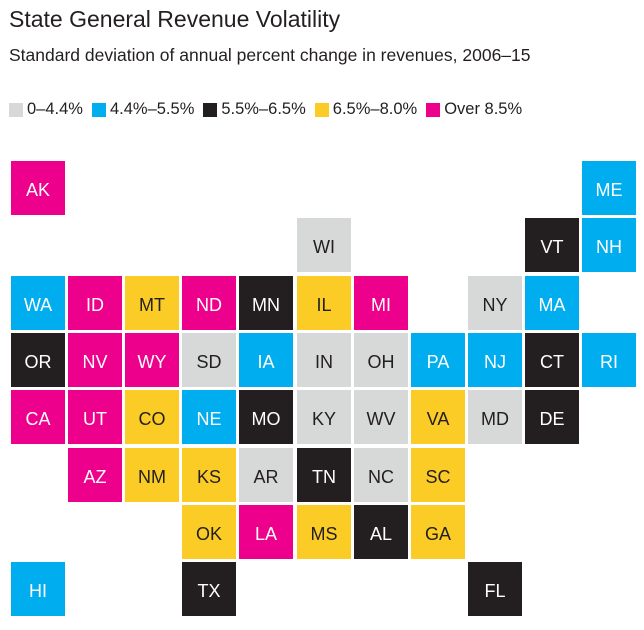 This screenshot has height=630, width=644. Describe the element at coordinates (38, 188) in the screenshot. I see `state-tile-ak: AK` at that location.